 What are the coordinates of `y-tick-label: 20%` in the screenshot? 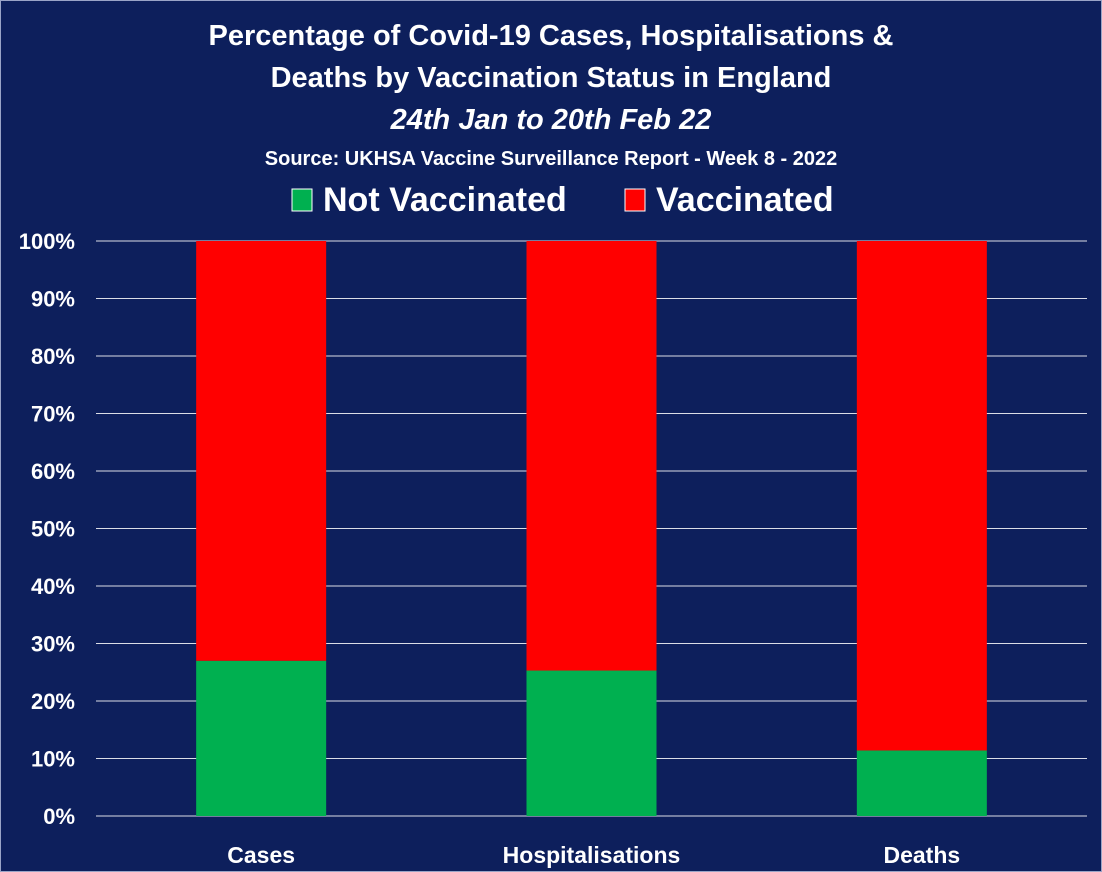 It's located at (53, 701).